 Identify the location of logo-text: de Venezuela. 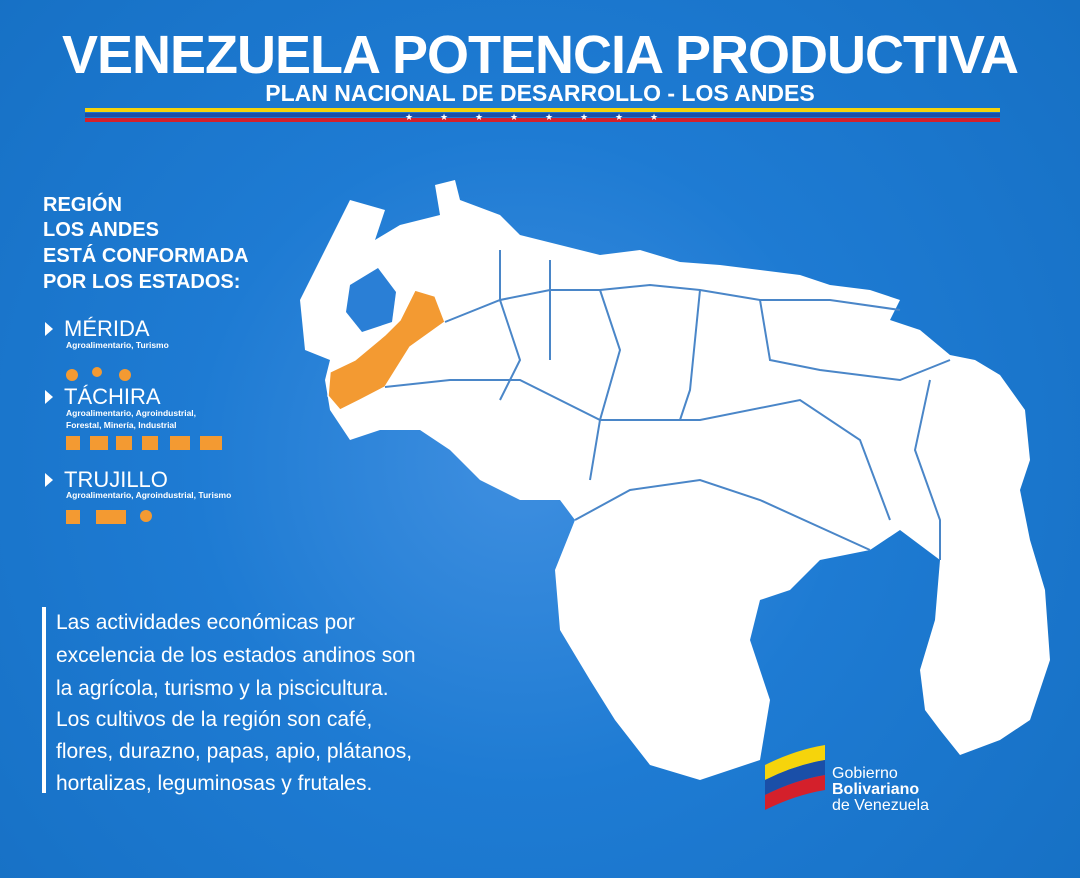
(880, 805).